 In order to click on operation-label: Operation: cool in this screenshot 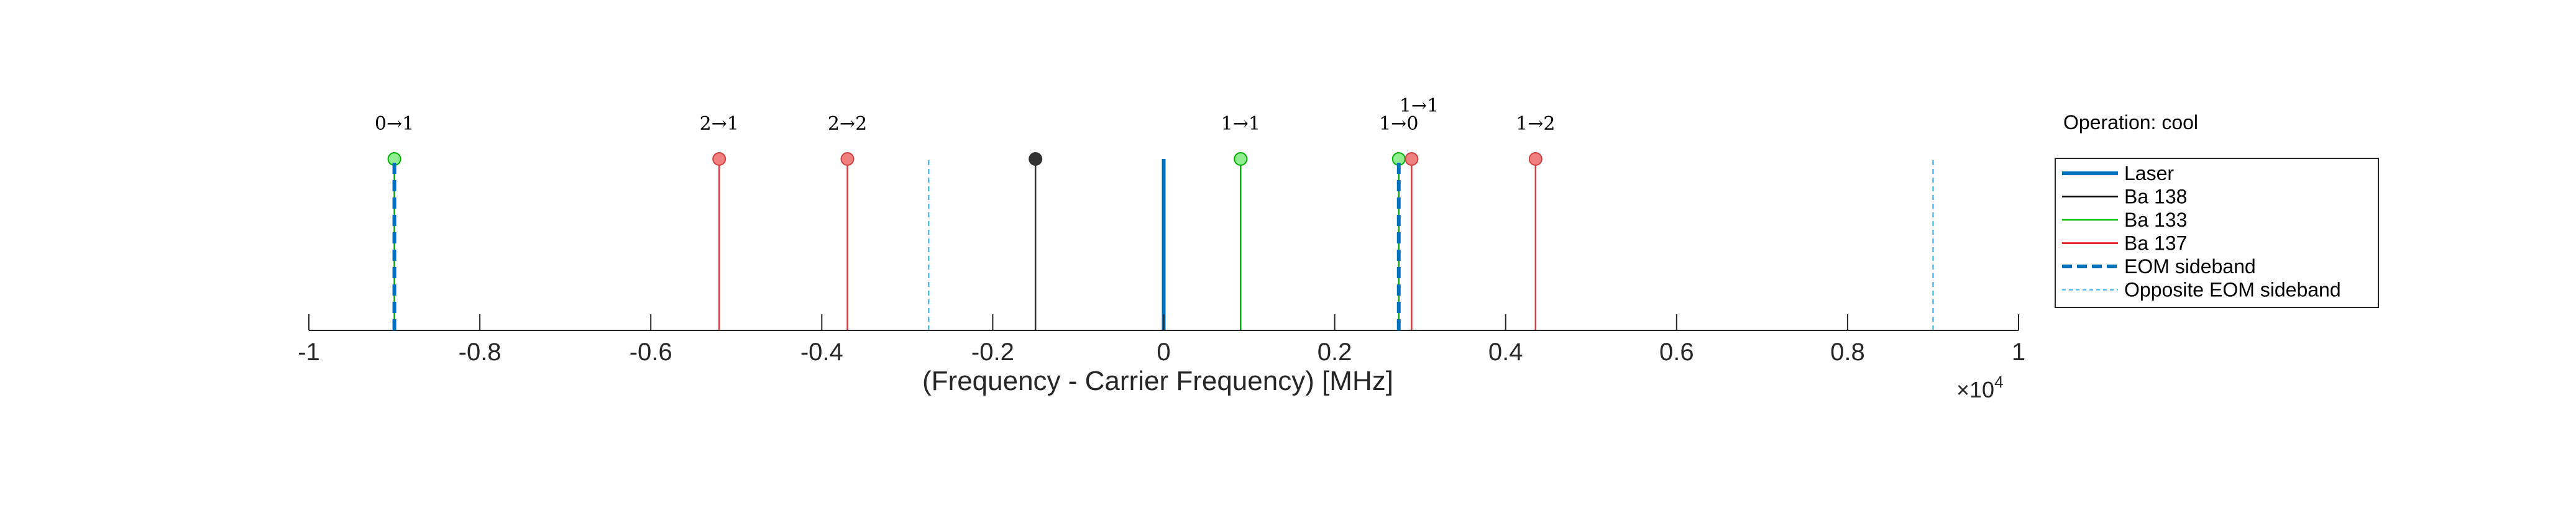, I will do `click(2130, 122)`.